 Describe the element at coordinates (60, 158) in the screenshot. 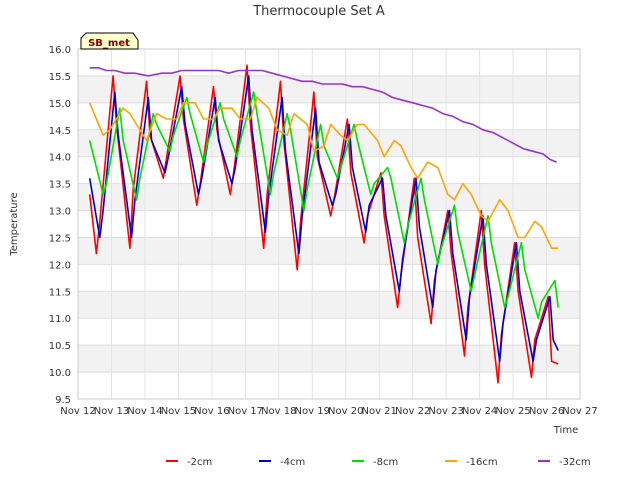

I see `y-tick-label: 14.0` at that location.